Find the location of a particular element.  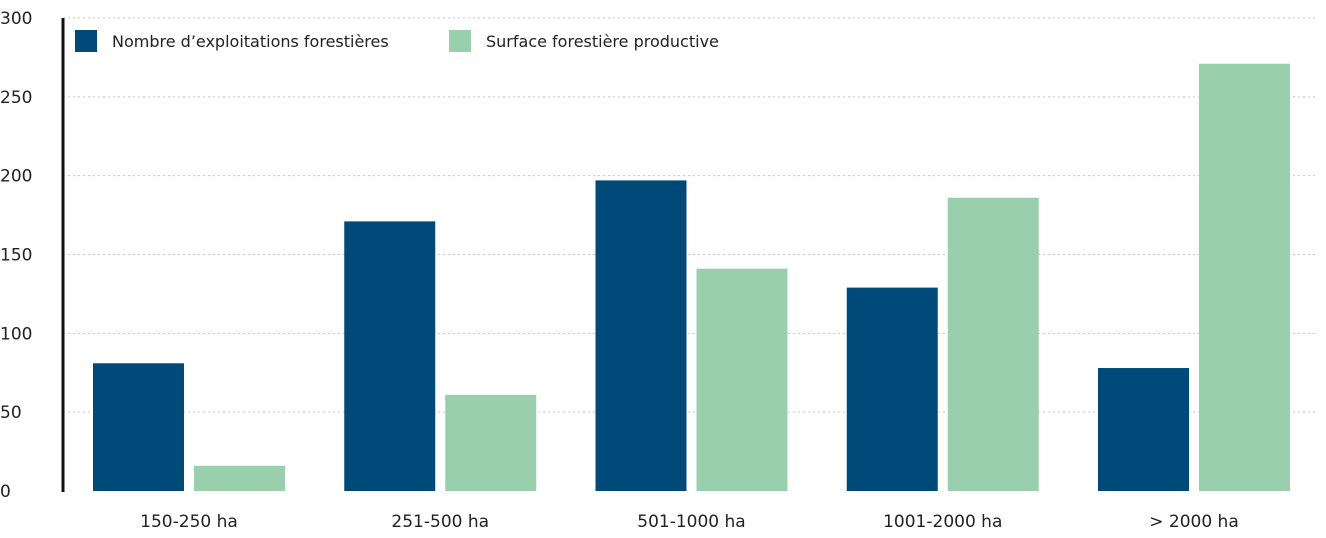

x-tick-label: 501-1000 ha is located at coordinates (691, 522).